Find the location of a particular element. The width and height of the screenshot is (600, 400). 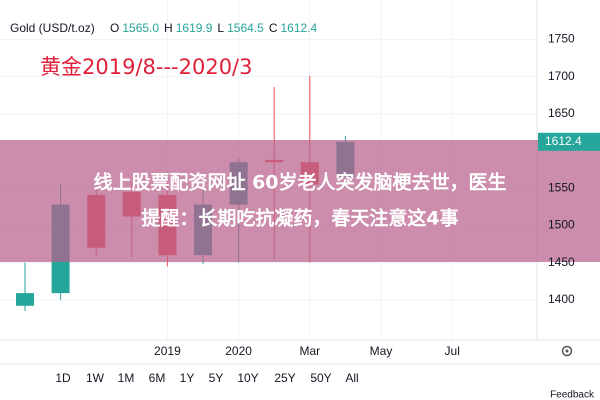

last-price-tag is located at coordinates (569, 141).